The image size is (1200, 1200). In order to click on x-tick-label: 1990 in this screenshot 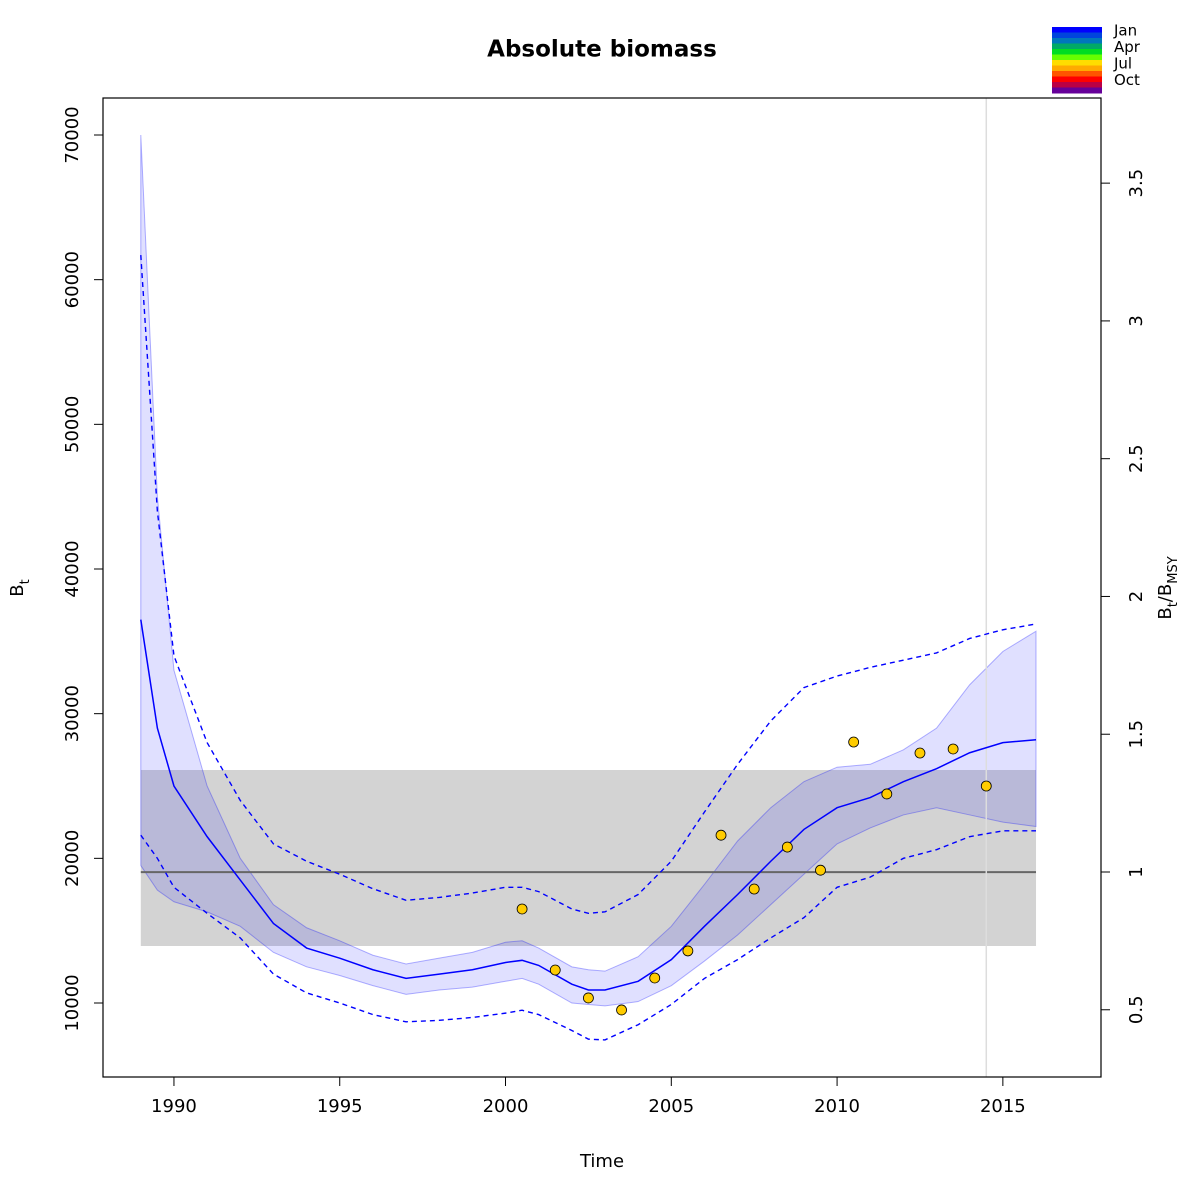, I will do `click(174, 1106)`.